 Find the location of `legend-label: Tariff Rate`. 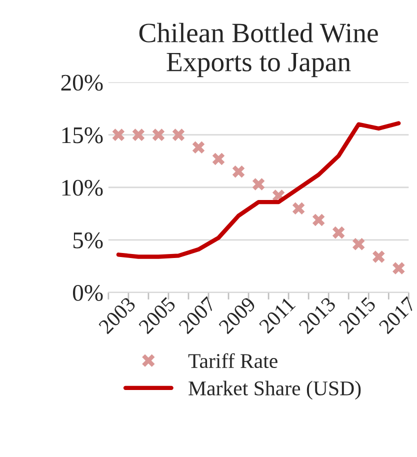

legend-label: Tariff Rate is located at coordinates (233, 360).